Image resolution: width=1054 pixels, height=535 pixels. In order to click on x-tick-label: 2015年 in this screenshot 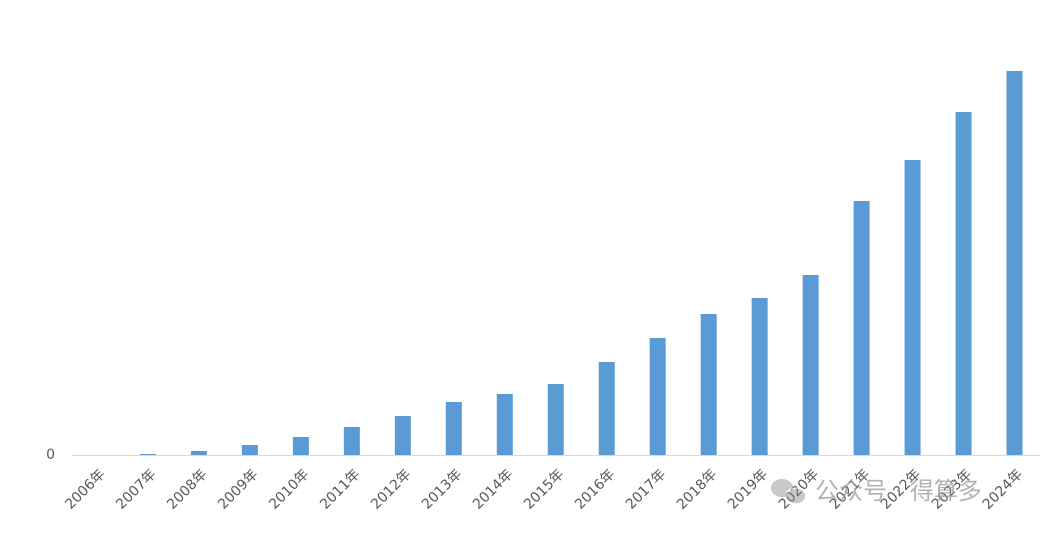, I will do `click(544, 489)`.